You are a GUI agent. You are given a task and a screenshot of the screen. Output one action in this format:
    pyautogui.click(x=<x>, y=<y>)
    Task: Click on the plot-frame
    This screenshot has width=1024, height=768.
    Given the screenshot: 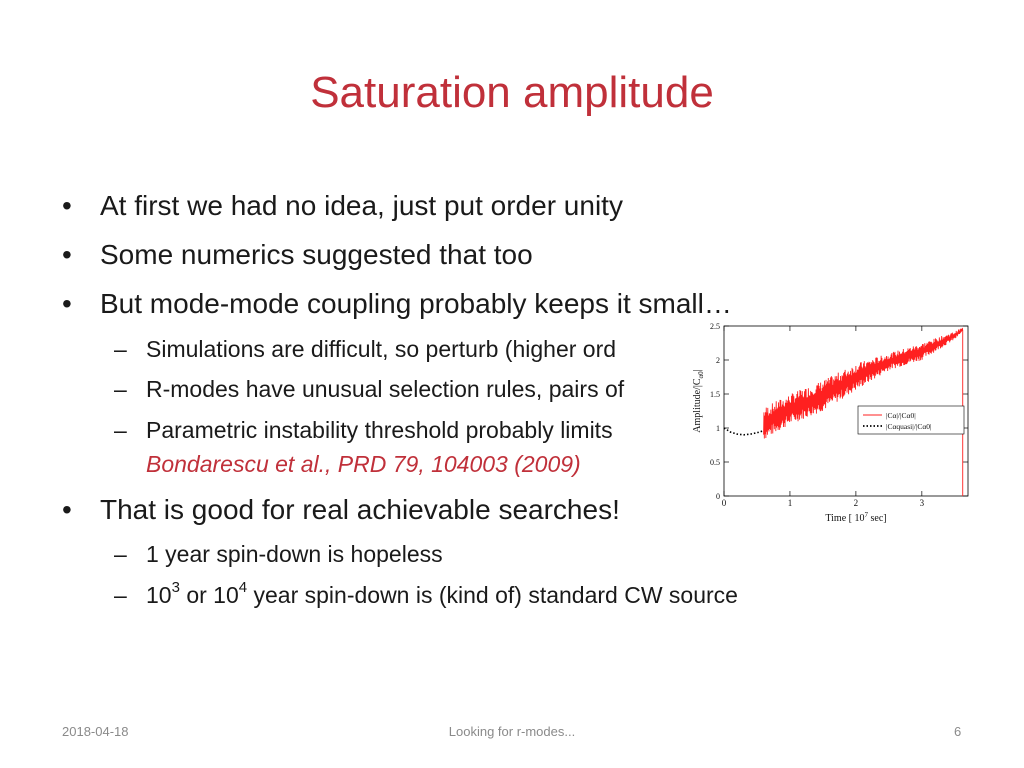 What is the action you would take?
    pyautogui.click(x=846, y=411)
    